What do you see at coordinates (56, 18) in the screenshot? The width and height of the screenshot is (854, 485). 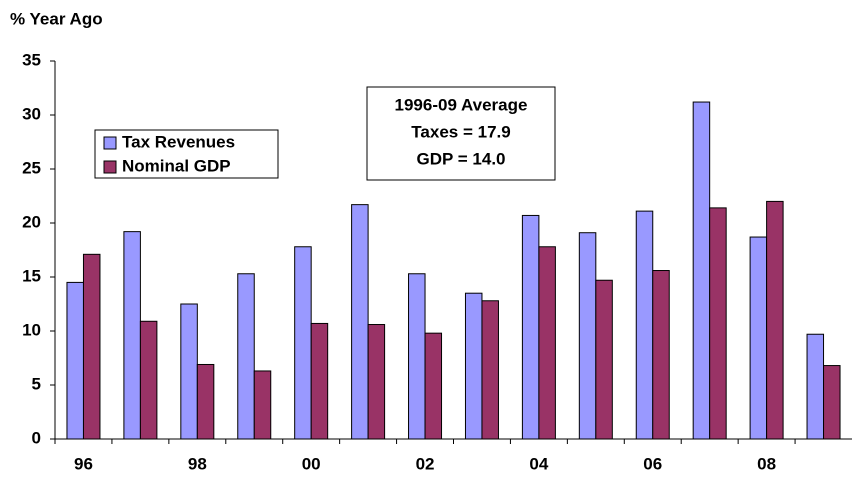 I see `y-axis-label: % Year Ago` at bounding box center [56, 18].